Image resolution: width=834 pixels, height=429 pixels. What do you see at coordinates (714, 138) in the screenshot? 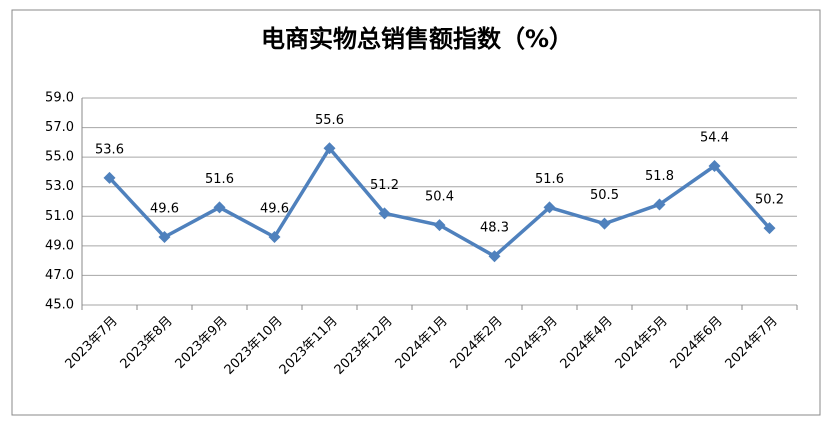
I see `data-label: 54.4` at bounding box center [714, 138].